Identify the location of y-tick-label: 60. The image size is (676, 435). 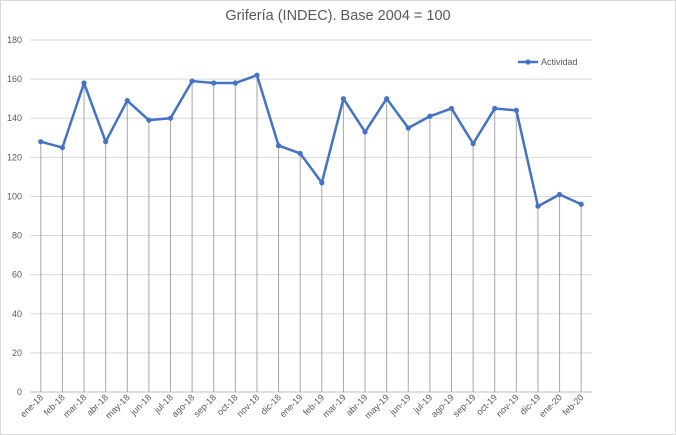
(17, 275).